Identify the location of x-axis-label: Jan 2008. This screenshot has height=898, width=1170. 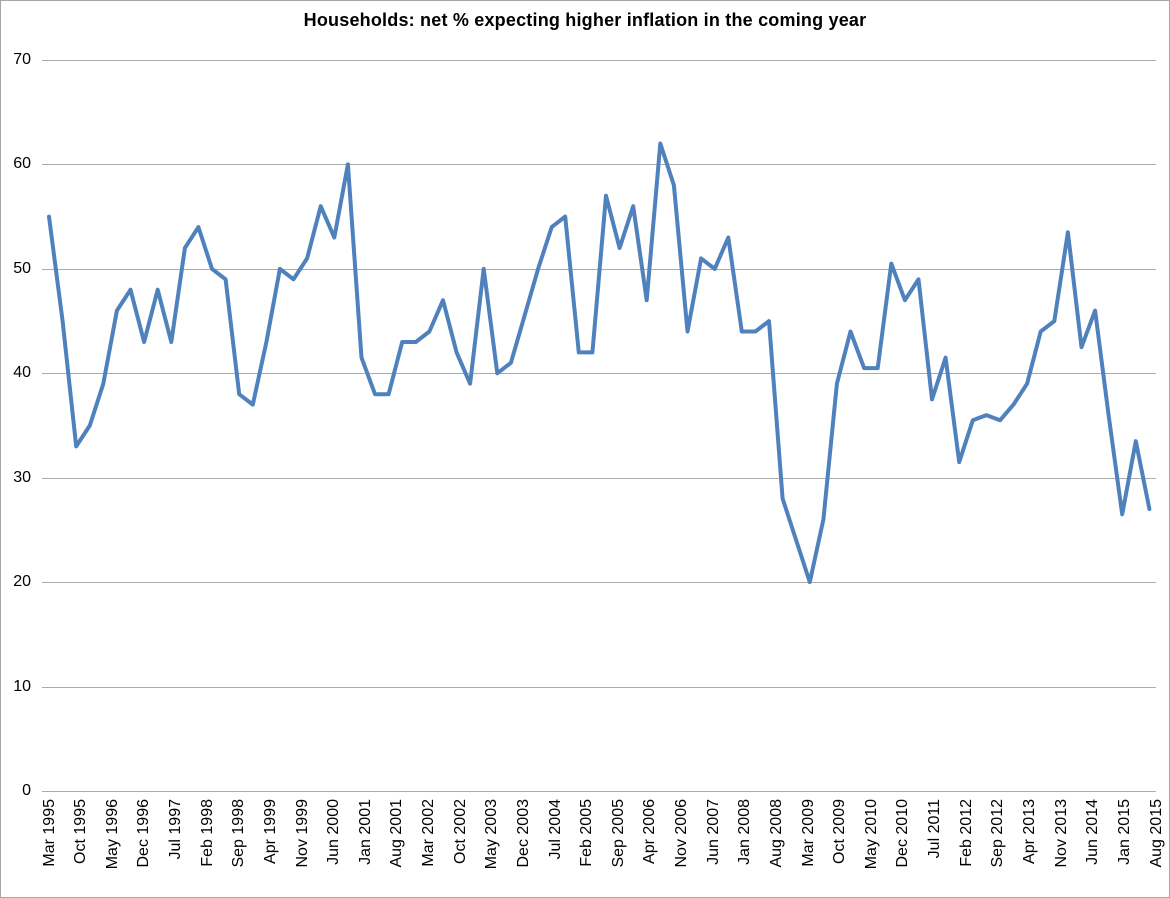
(745, 832).